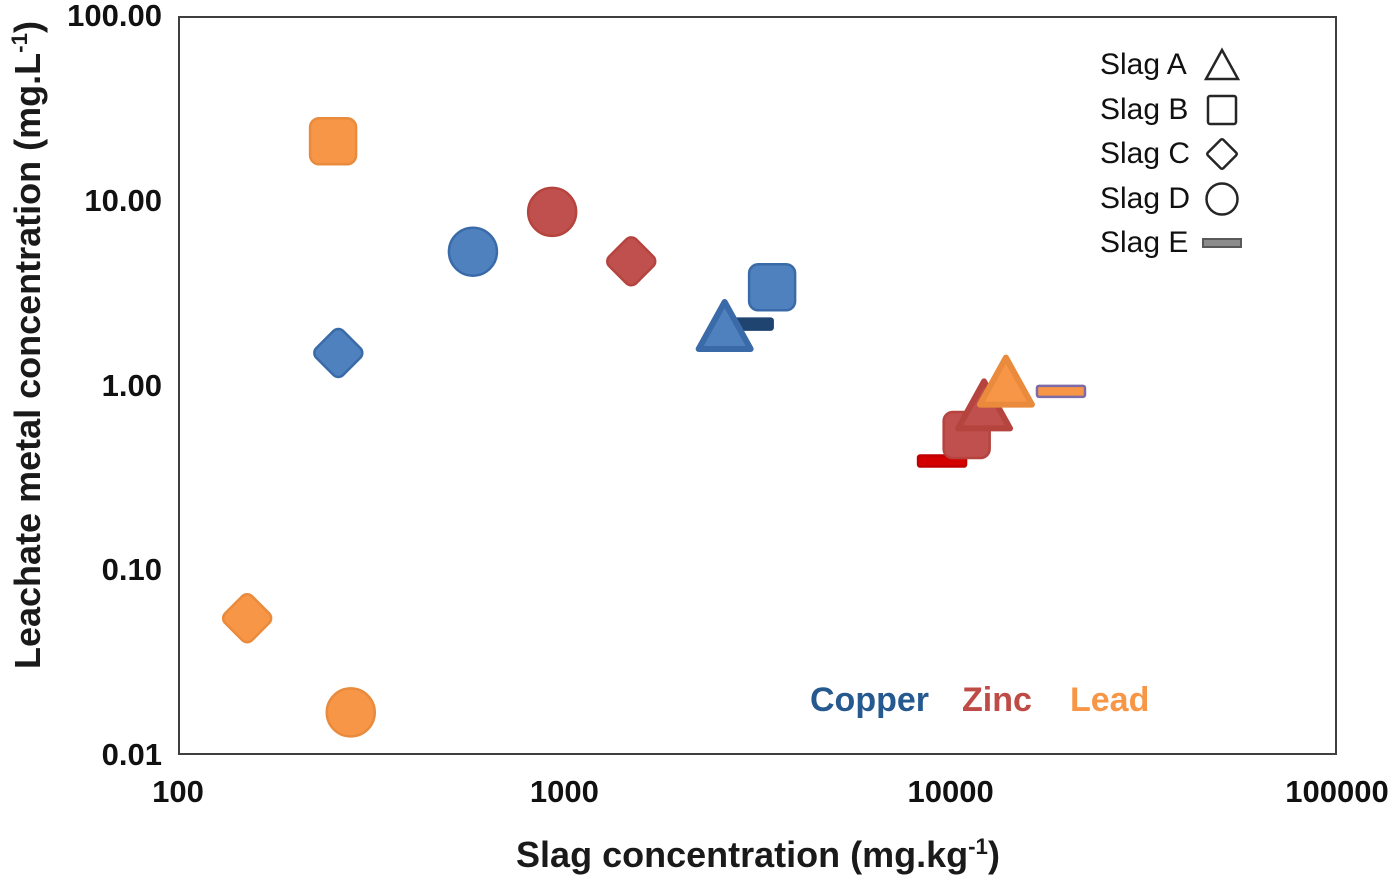 The image size is (1400, 883). I want to click on legend-label: Slag B, so click(1144, 109).